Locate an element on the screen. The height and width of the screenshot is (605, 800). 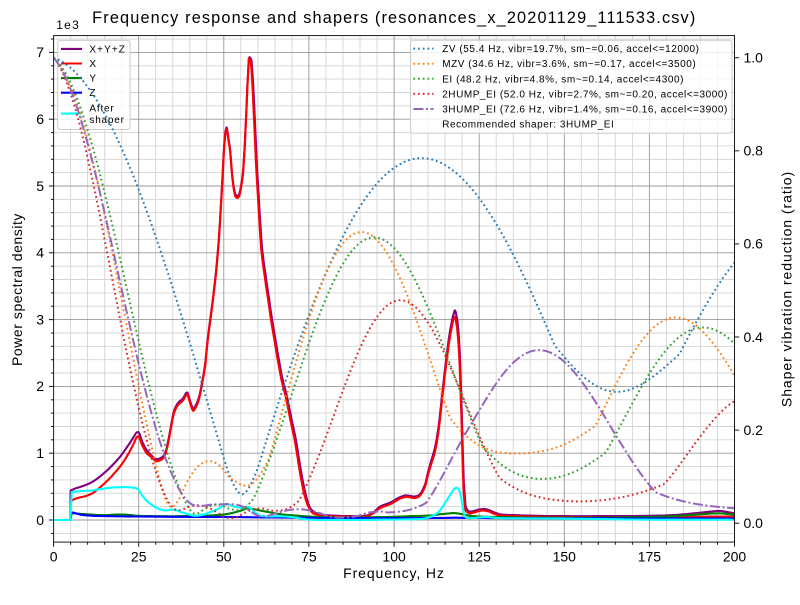
svg-text: 0.0 is located at coordinates (754, 523).